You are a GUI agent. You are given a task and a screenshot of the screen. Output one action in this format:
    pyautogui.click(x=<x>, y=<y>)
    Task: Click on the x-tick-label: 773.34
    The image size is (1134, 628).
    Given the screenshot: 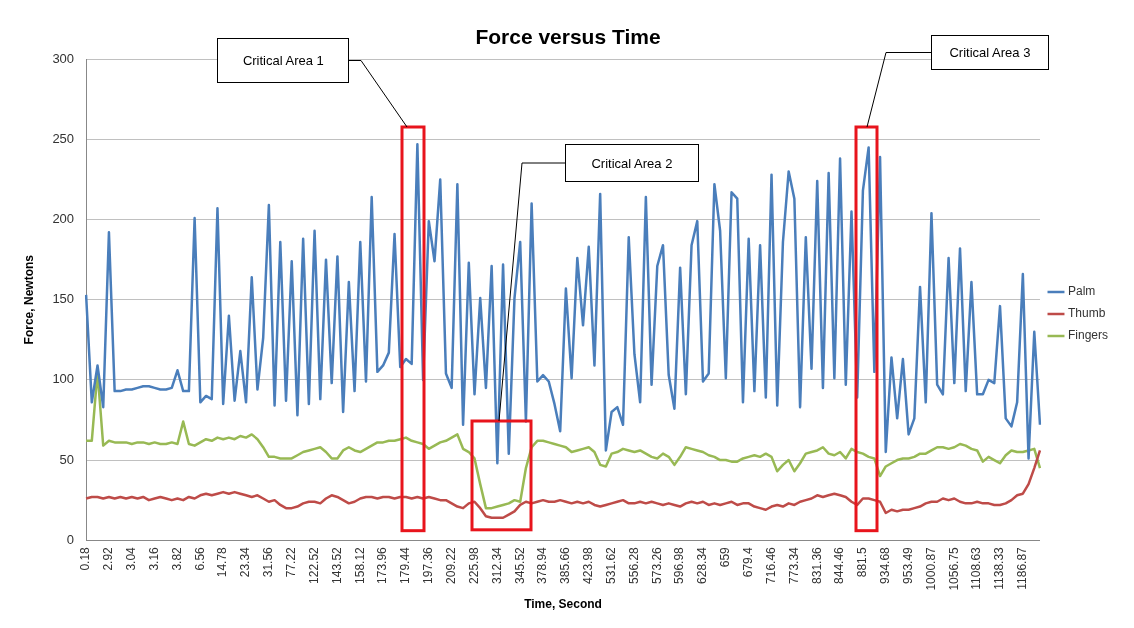 What is the action you would take?
    pyautogui.click(x=793, y=565)
    